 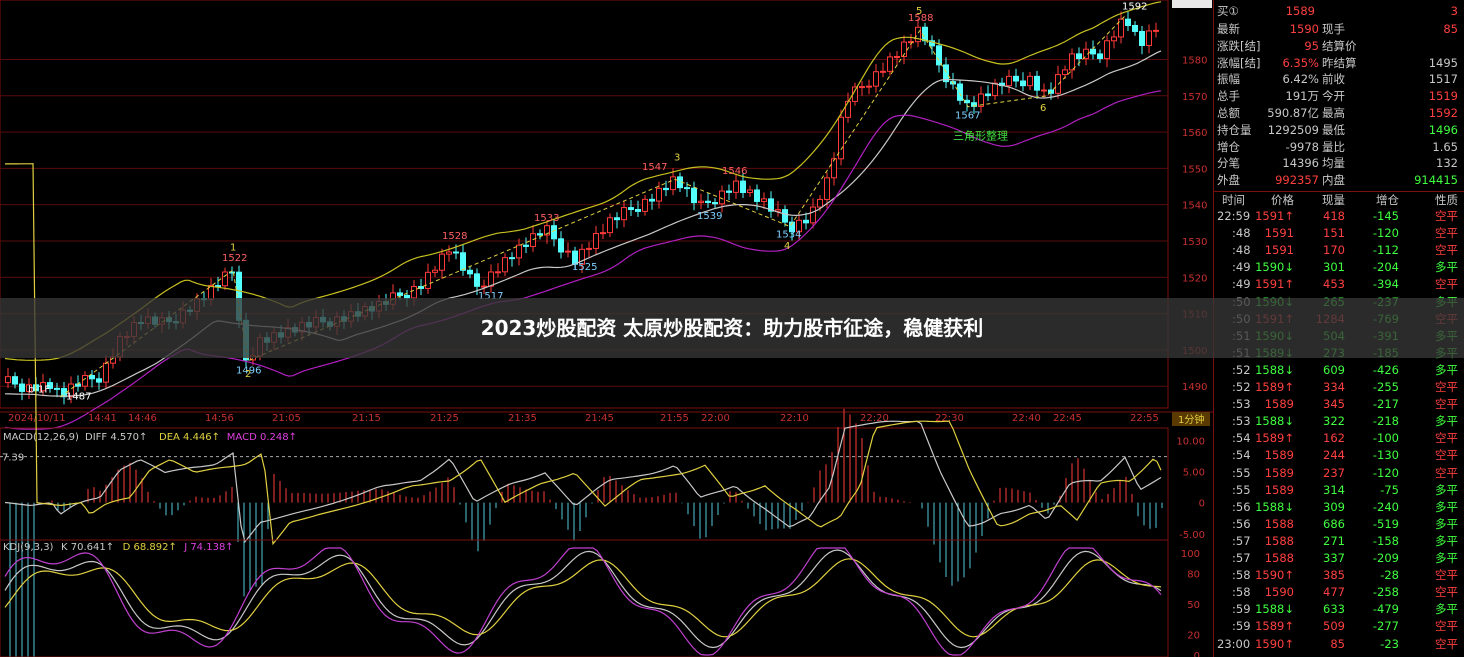 I want to click on tick-cell: 1588, so click(x=1279, y=523).